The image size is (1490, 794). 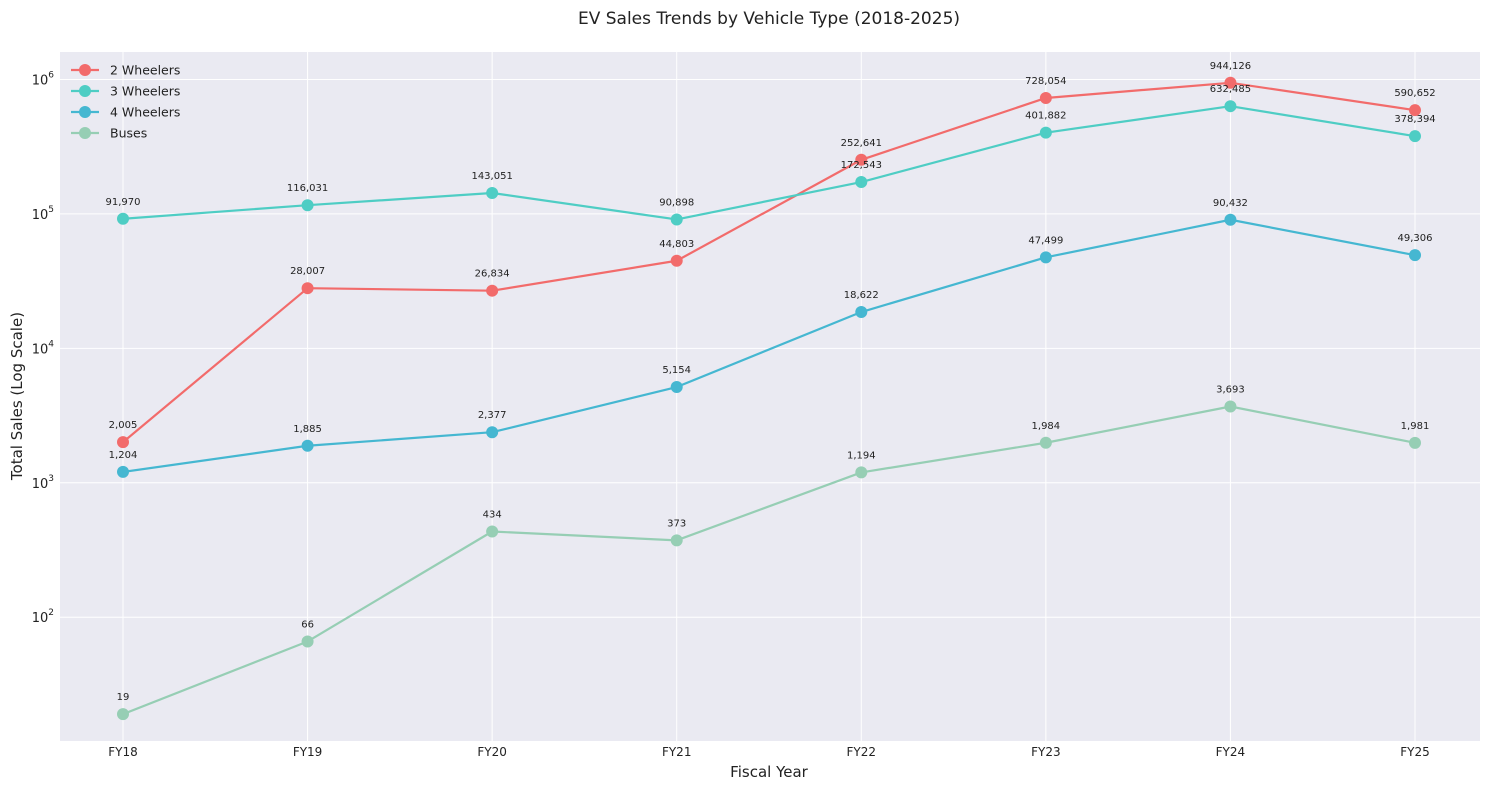 I want to click on y-tick-label: 10⁶, so click(x=43, y=79).